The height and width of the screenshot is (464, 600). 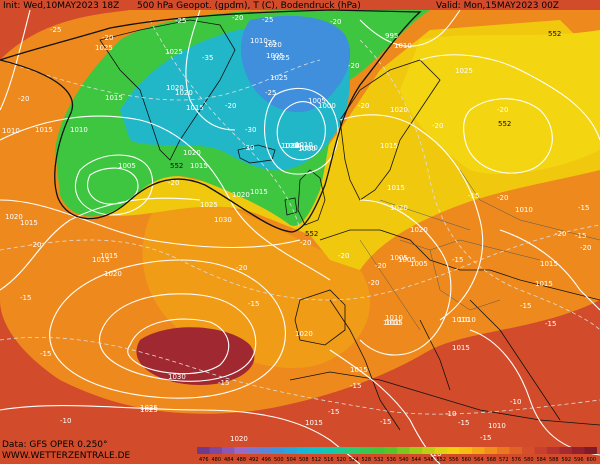 I want to click on border-b, so click(x=470, y=250).